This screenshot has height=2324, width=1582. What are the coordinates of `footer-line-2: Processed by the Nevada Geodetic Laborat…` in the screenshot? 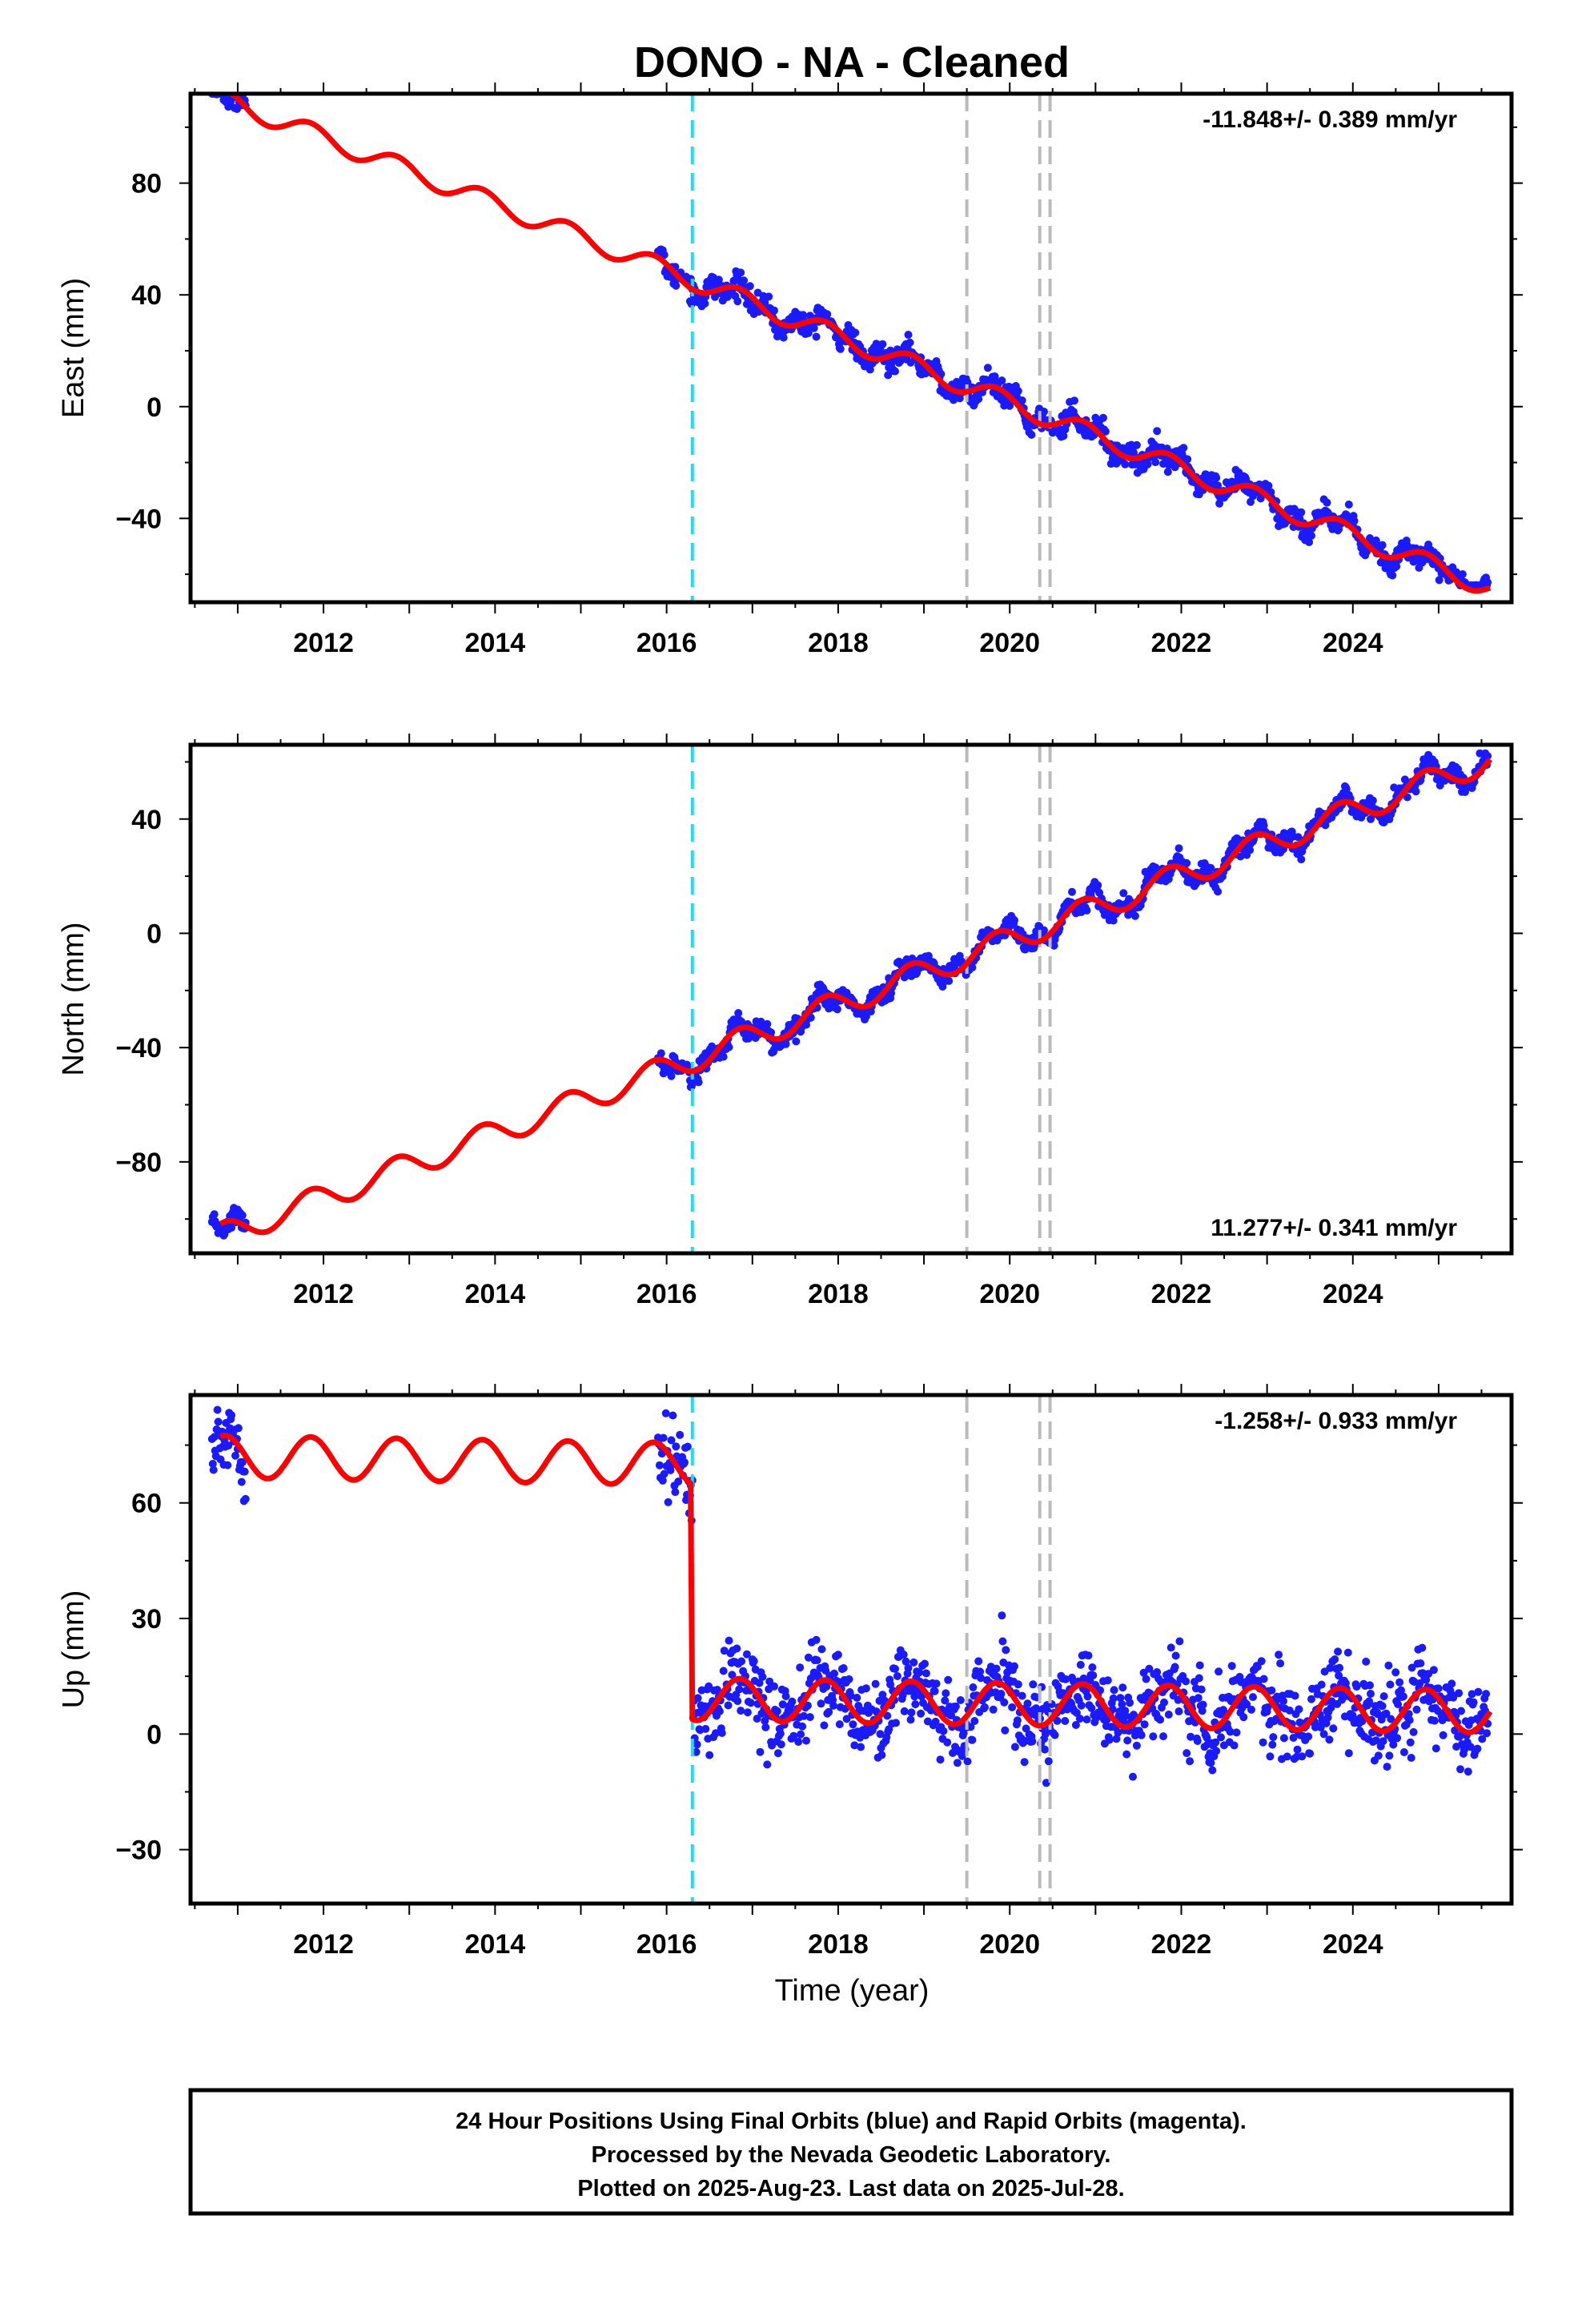 It's located at (851, 2155).